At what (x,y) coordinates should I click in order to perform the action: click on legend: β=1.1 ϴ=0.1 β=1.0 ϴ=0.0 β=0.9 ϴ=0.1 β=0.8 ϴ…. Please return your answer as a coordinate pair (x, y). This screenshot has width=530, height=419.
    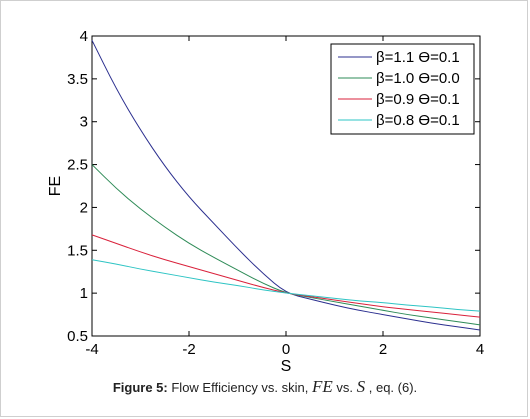
    Looking at the image, I should click on (402, 89).